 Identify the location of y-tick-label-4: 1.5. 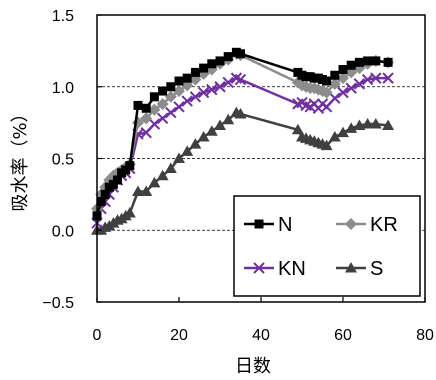
(63, 16).